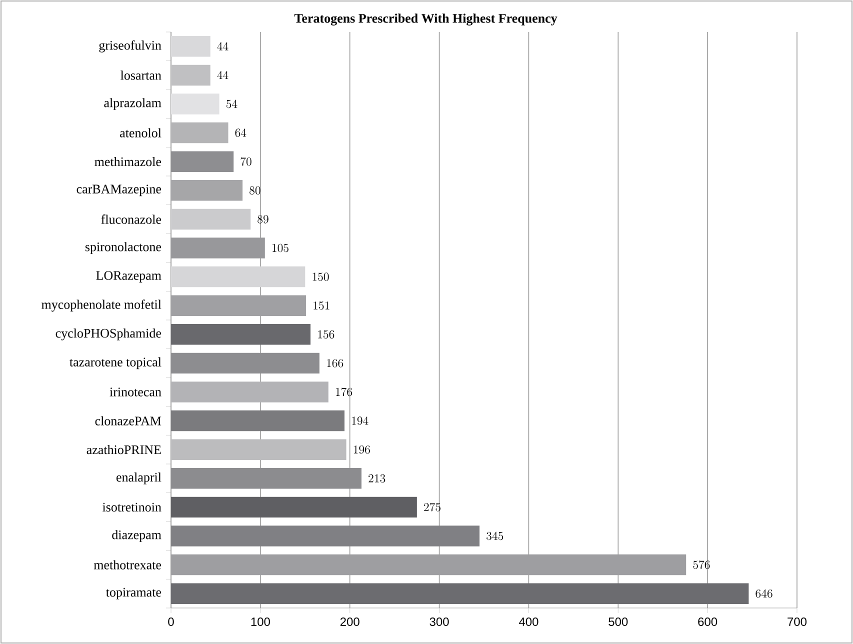 Image resolution: width=853 pixels, height=644 pixels. Describe the element at coordinates (123, 449) in the screenshot. I see `y-tick-label: azathioPRINE` at that location.